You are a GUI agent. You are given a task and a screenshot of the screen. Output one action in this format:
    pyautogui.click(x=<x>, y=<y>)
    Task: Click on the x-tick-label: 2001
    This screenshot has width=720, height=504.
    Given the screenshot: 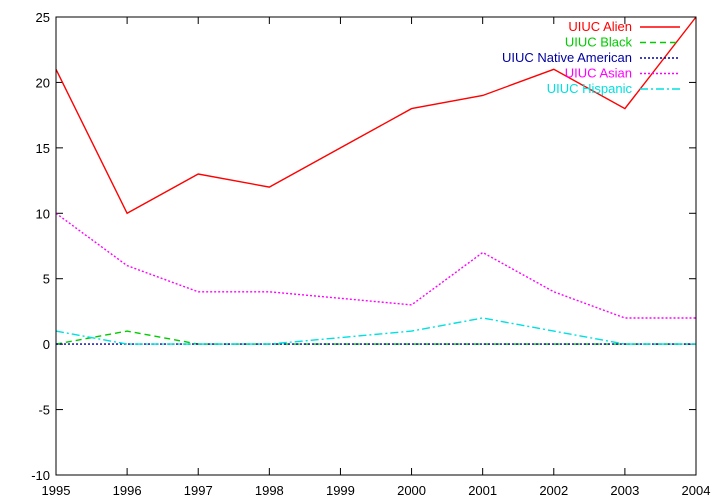 What is the action you would take?
    pyautogui.click(x=482, y=490)
    